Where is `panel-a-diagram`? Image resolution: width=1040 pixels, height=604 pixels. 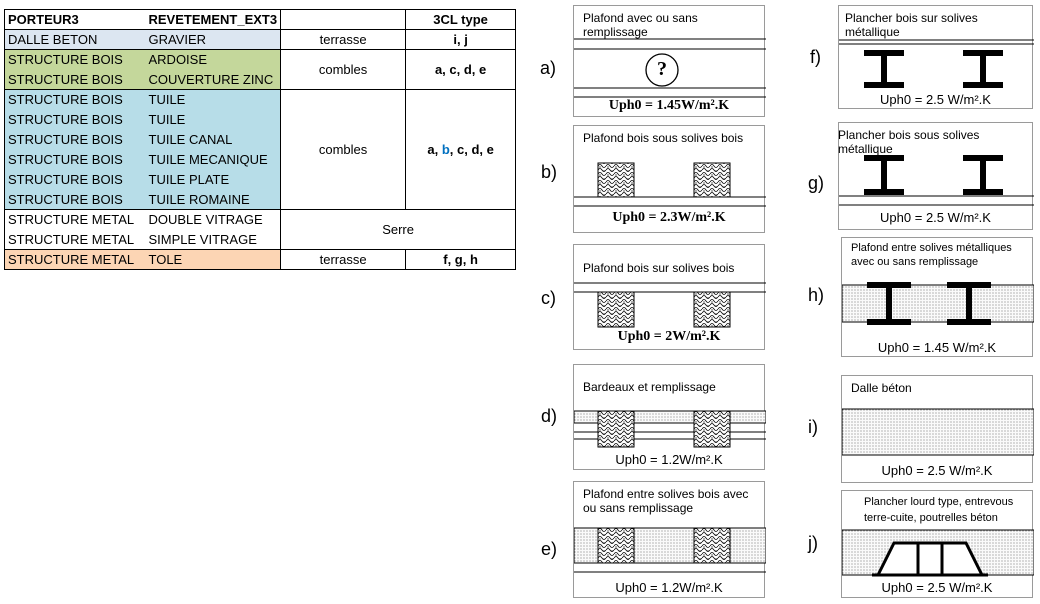
panel-a-diagram is located at coordinates (670, 68).